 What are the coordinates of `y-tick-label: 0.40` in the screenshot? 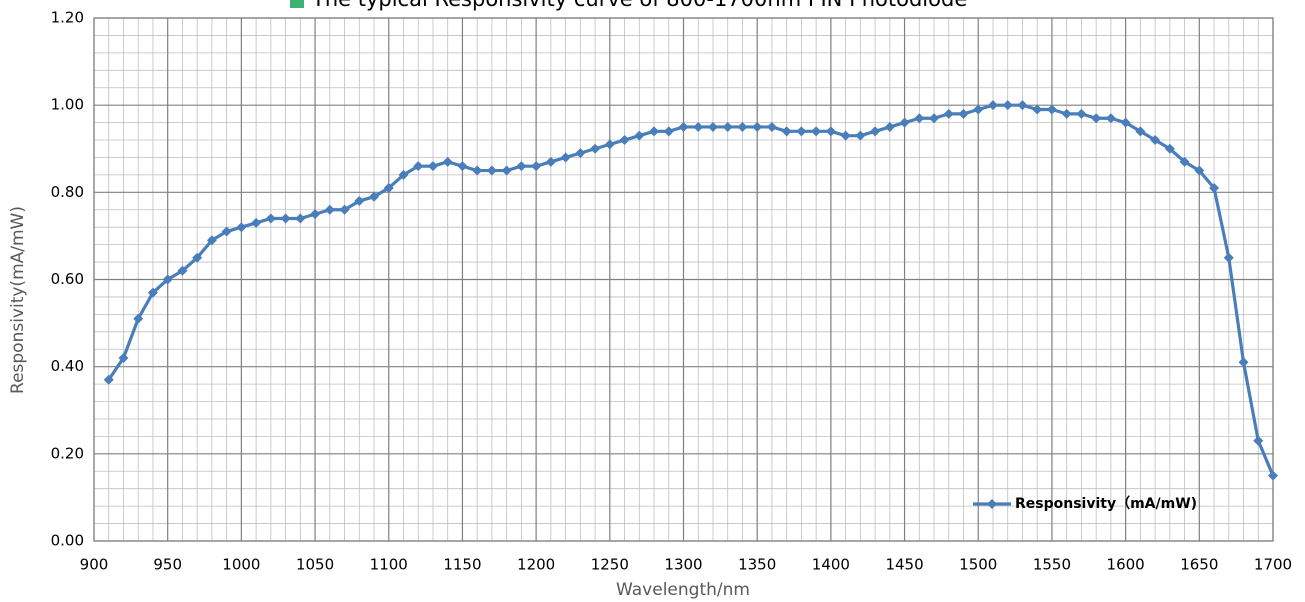 It's located at (67, 366).